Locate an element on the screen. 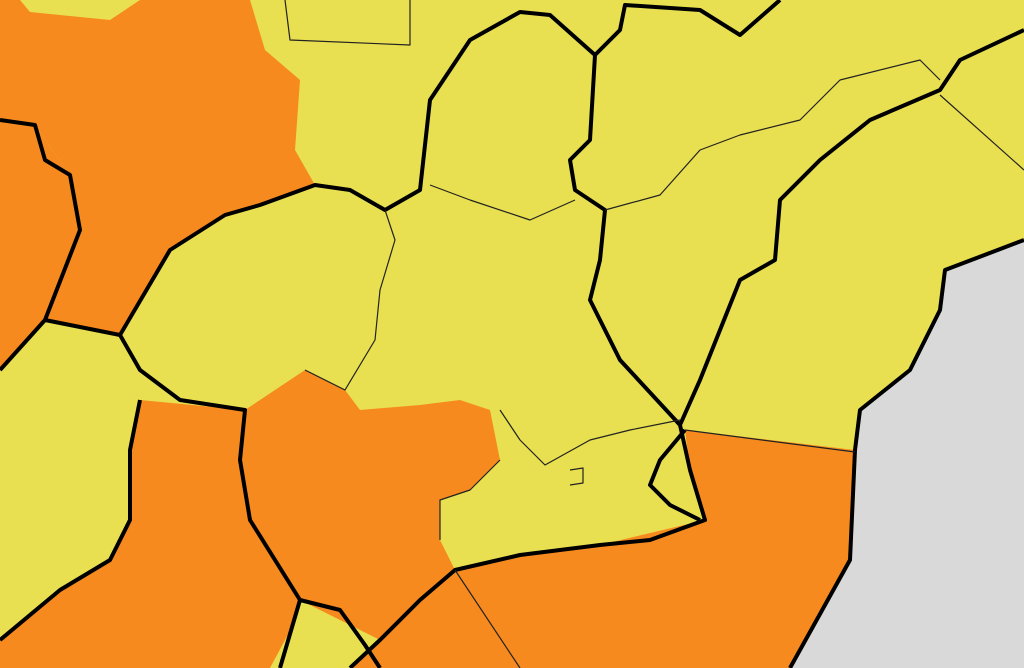  orange-zone-south-central is located at coordinates (370, 505).